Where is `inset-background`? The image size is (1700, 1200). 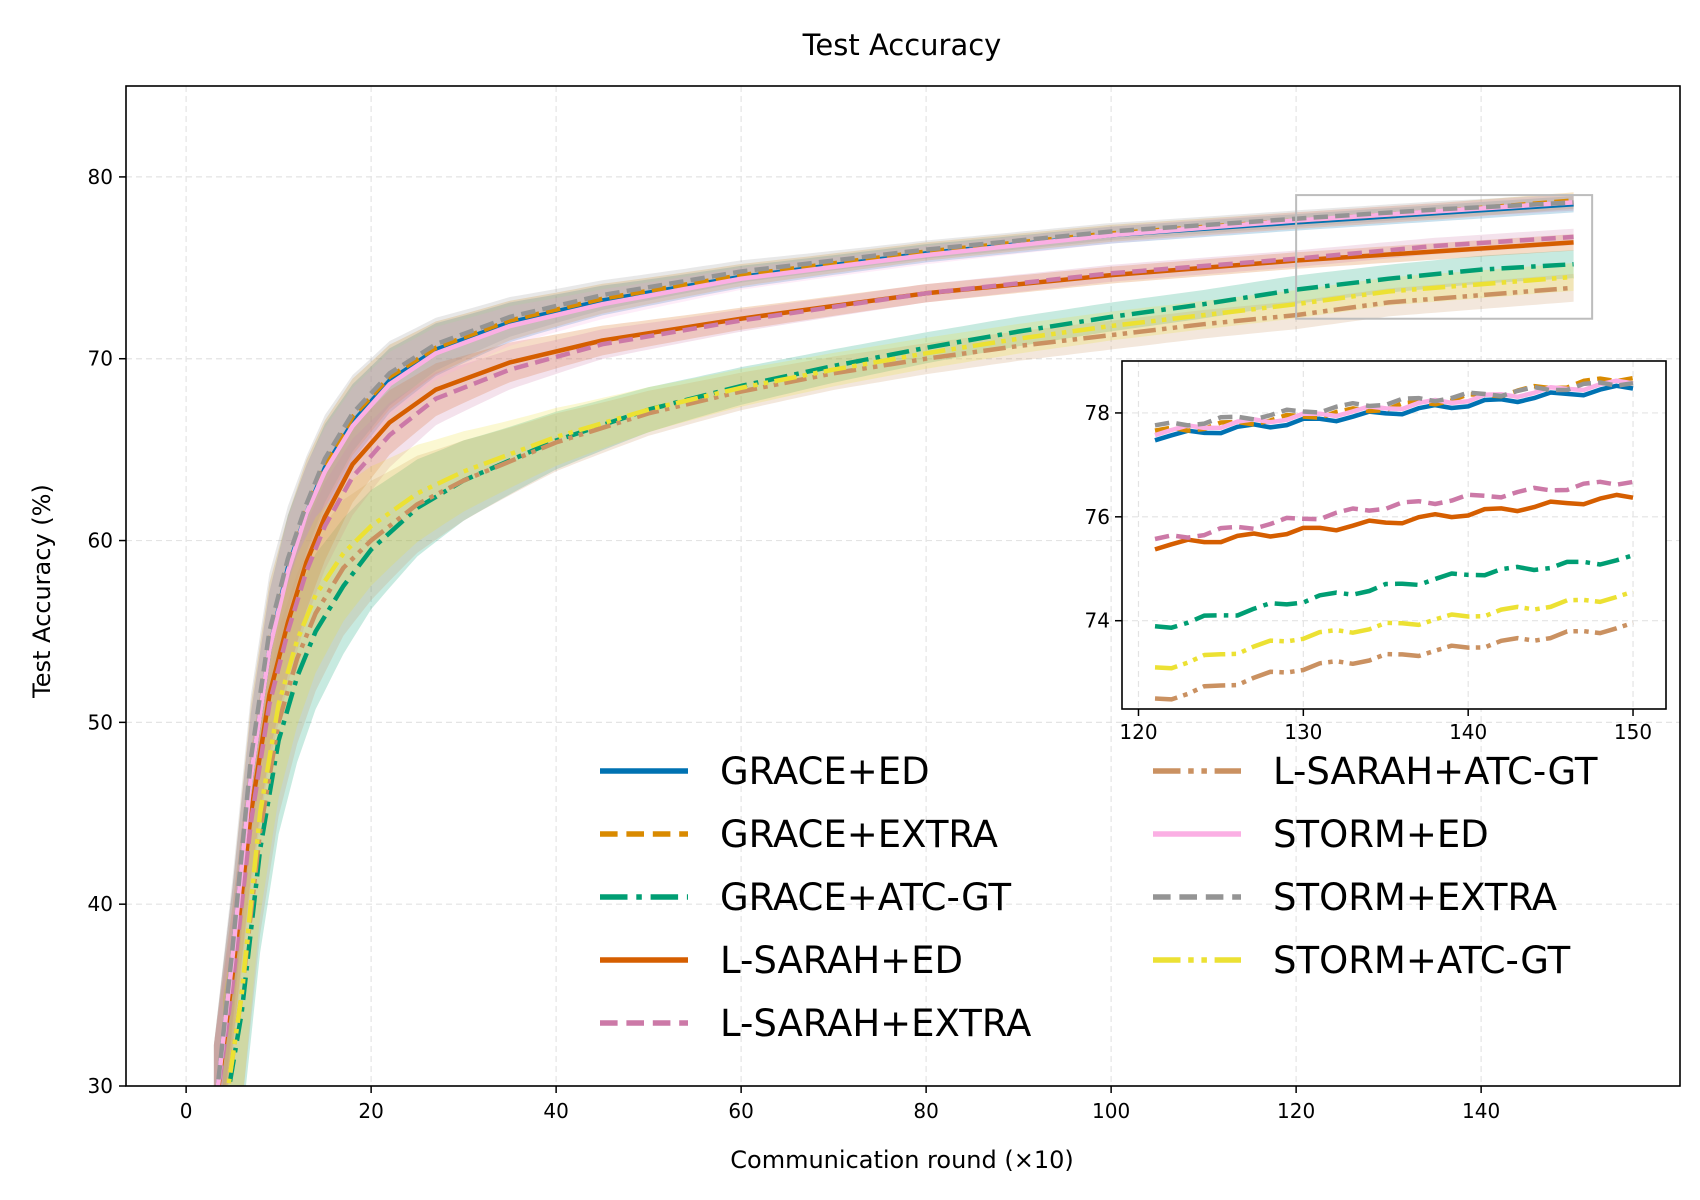
inset-background is located at coordinates (1394, 535).